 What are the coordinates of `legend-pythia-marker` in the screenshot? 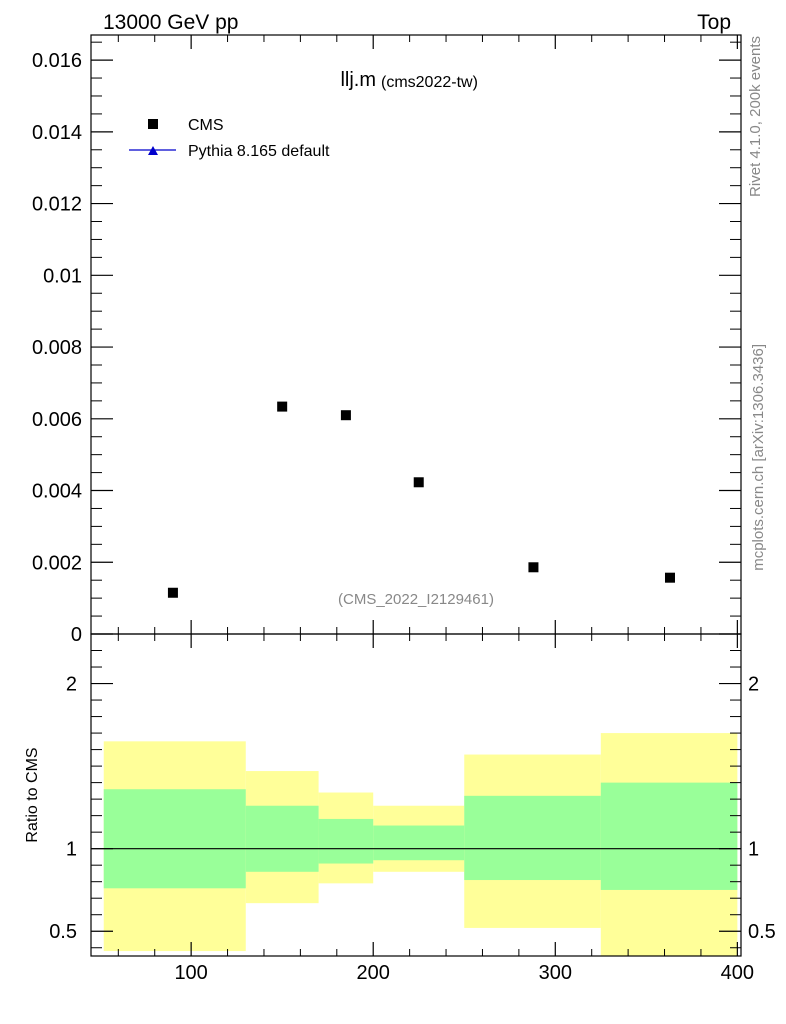 It's located at (153, 150).